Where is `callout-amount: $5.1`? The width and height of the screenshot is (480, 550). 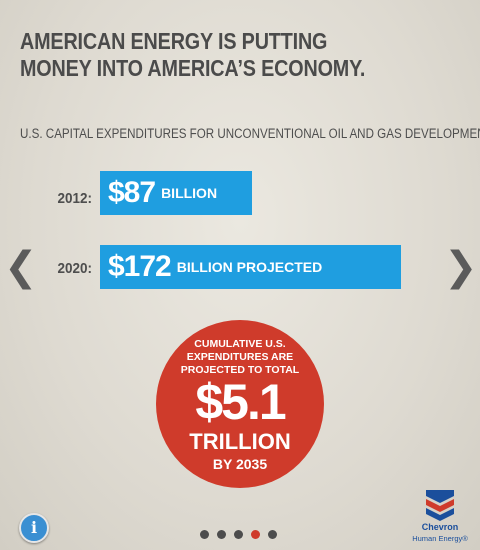 callout-amount: $5.1 is located at coordinates (240, 402).